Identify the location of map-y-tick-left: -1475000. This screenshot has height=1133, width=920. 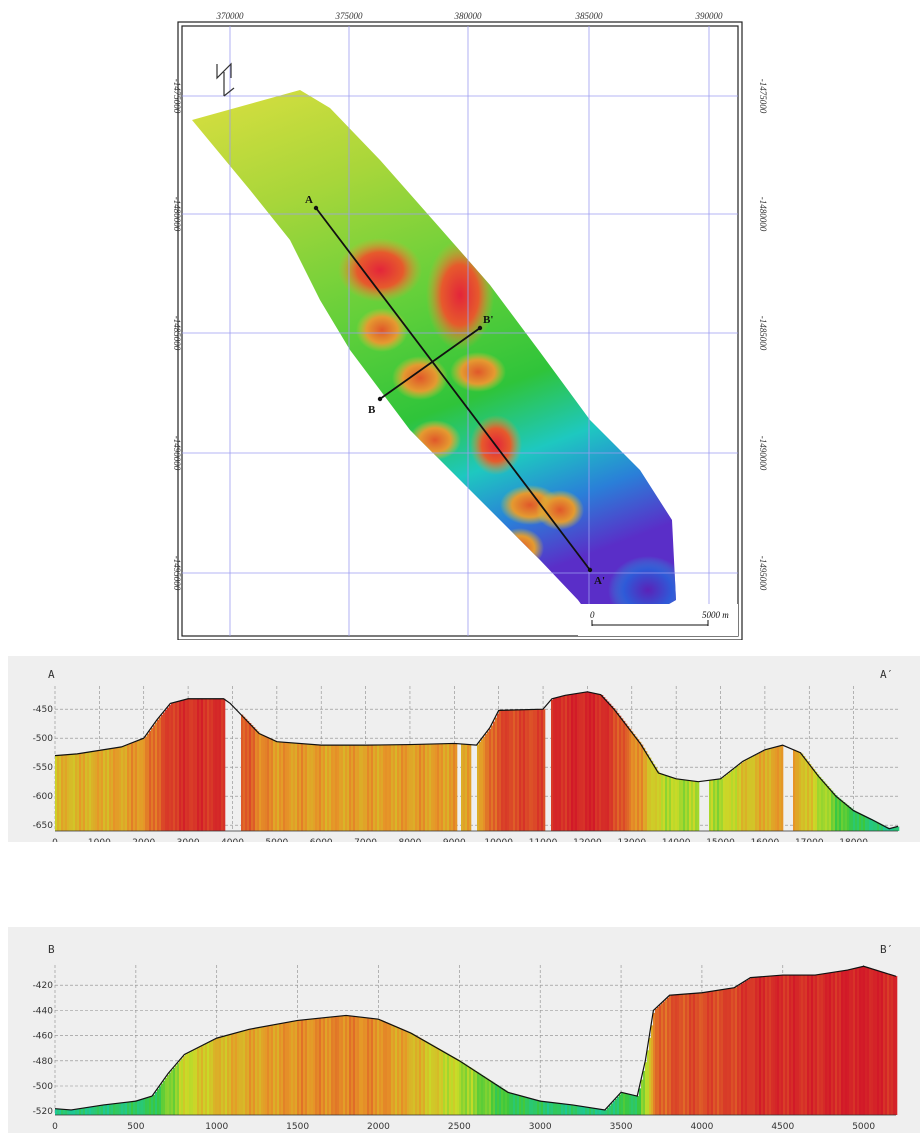
(177, 96).